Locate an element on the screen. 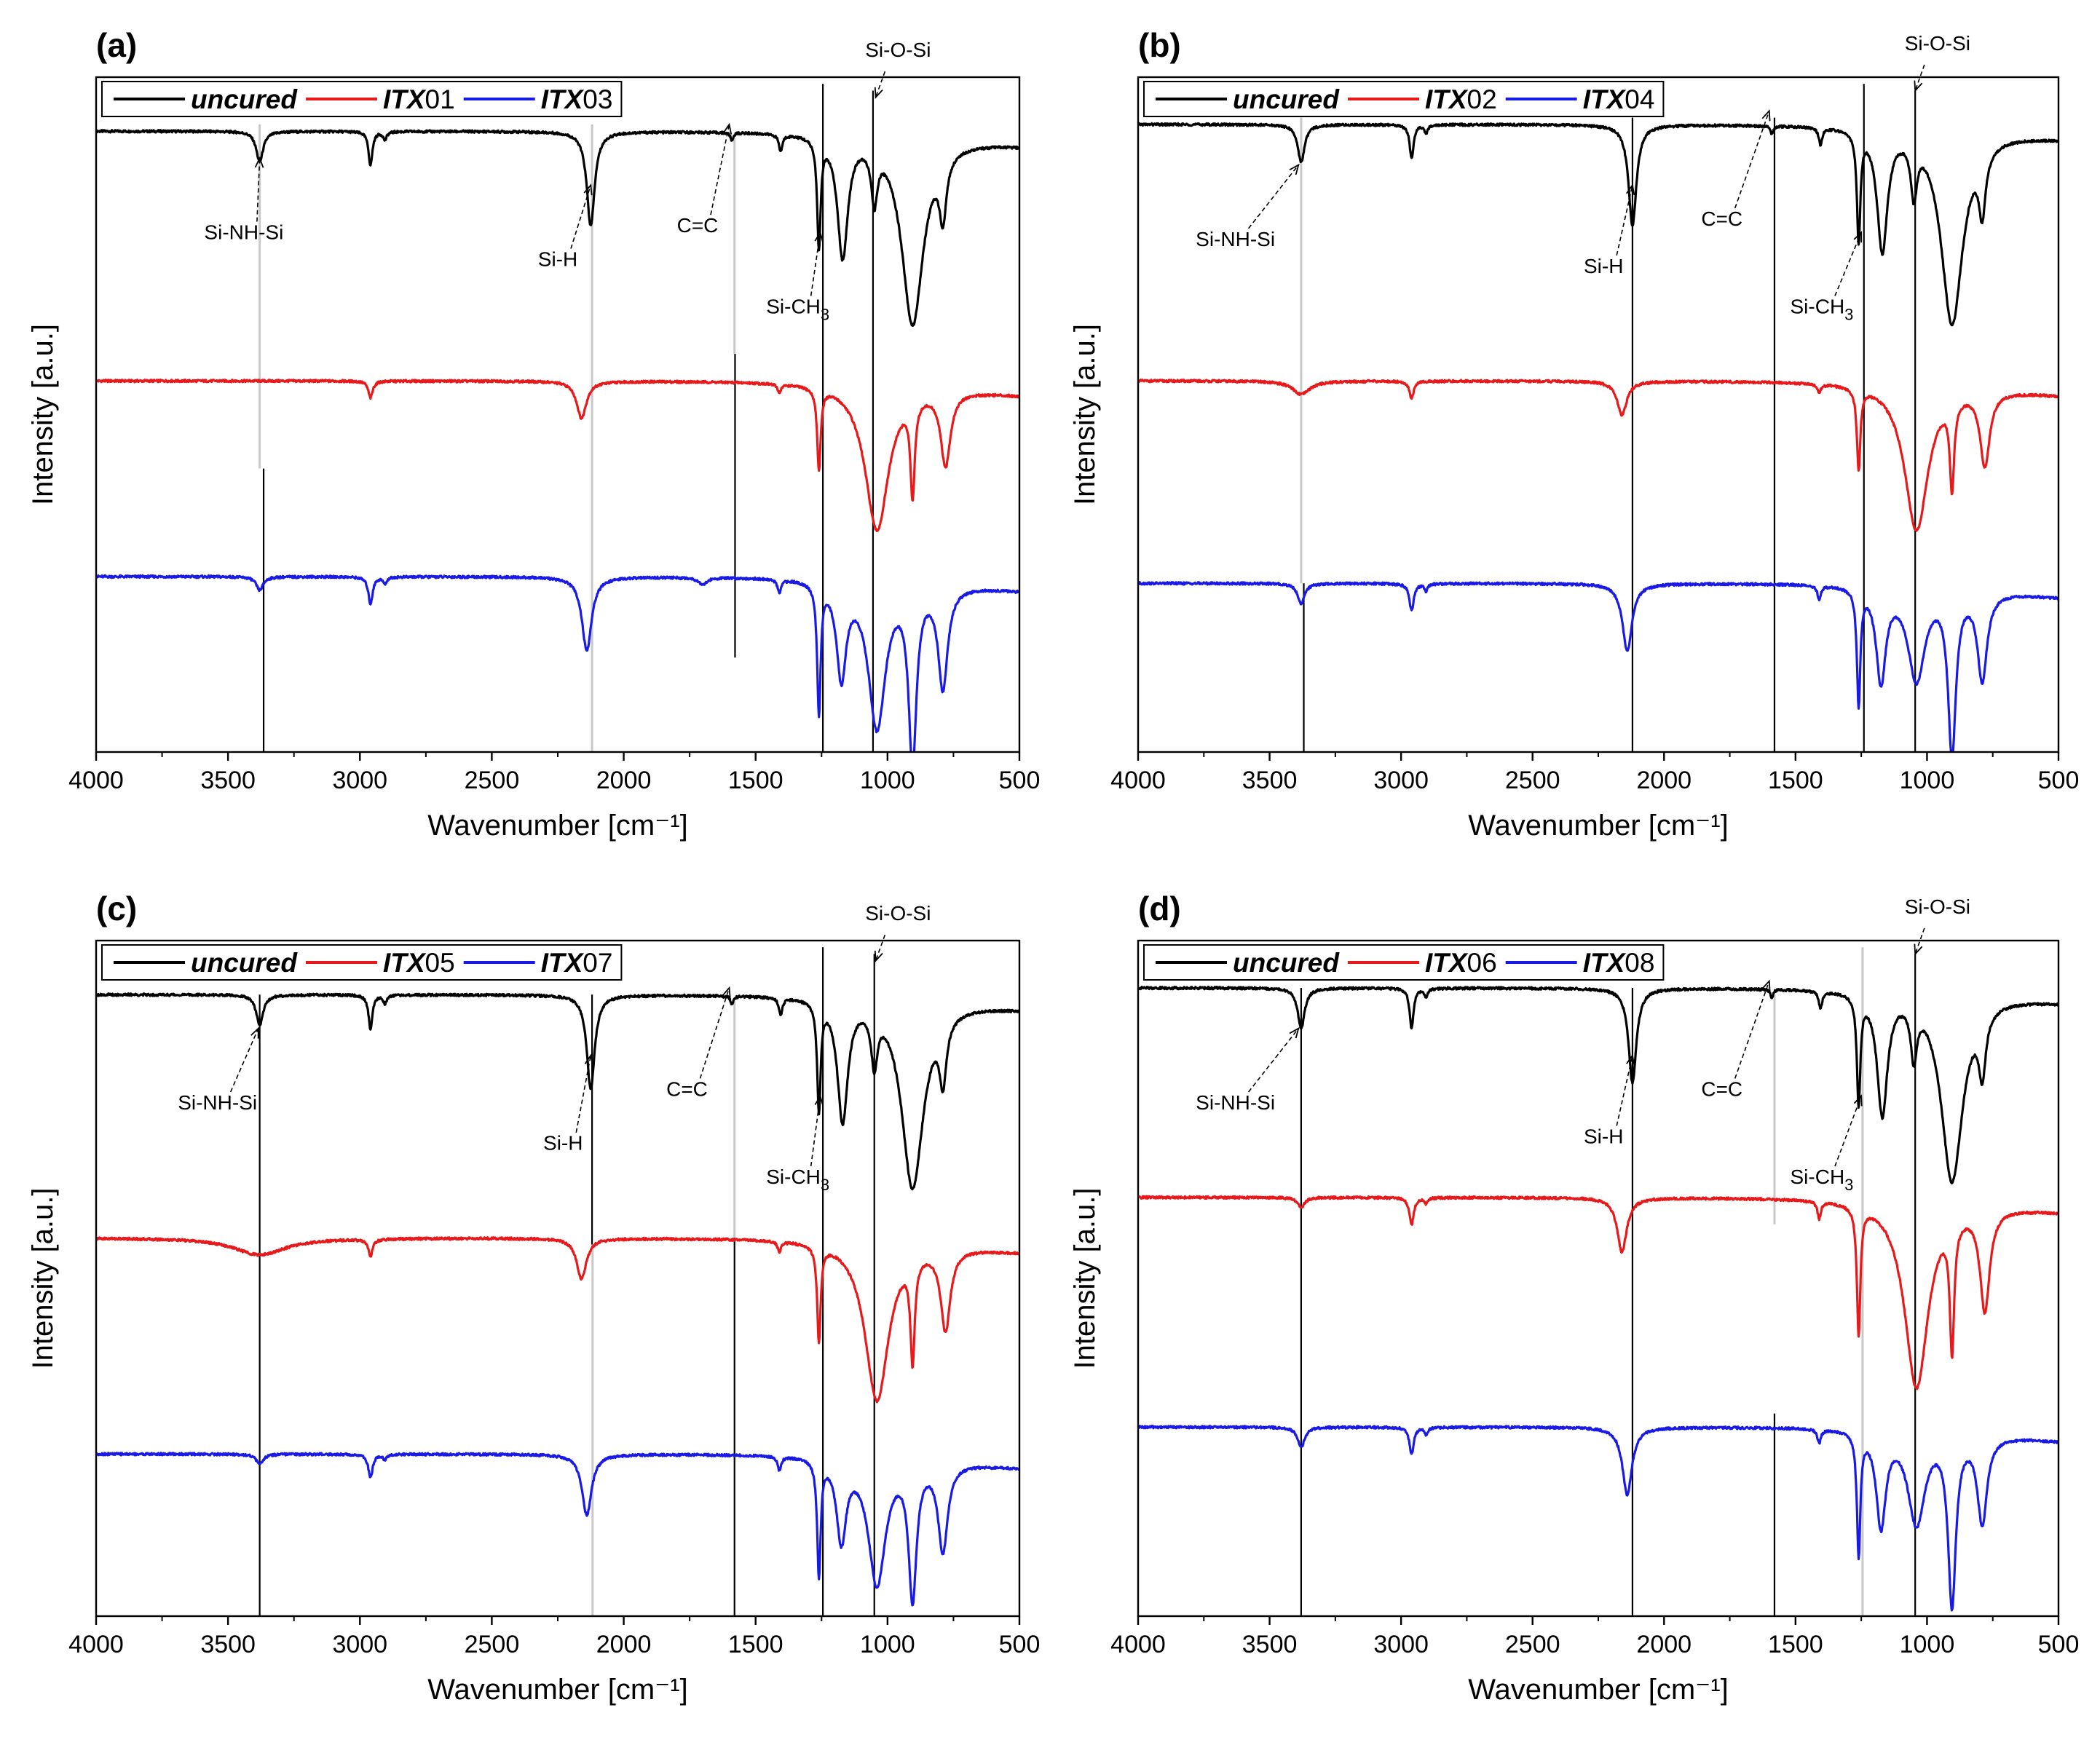  panel-label: (a) is located at coordinates (116, 45).